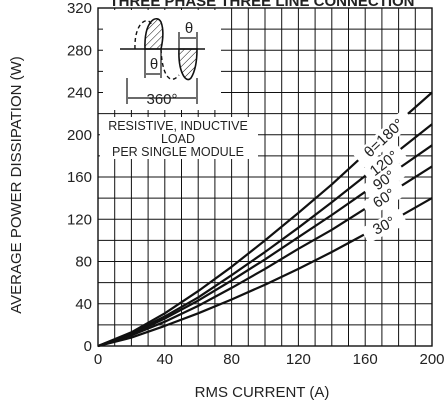 The width and height of the screenshot is (448, 404). Describe the element at coordinates (178, 126) in the screenshot. I see `load-note-line-1: RESISTIVE, INDUCTIVE` at that location.